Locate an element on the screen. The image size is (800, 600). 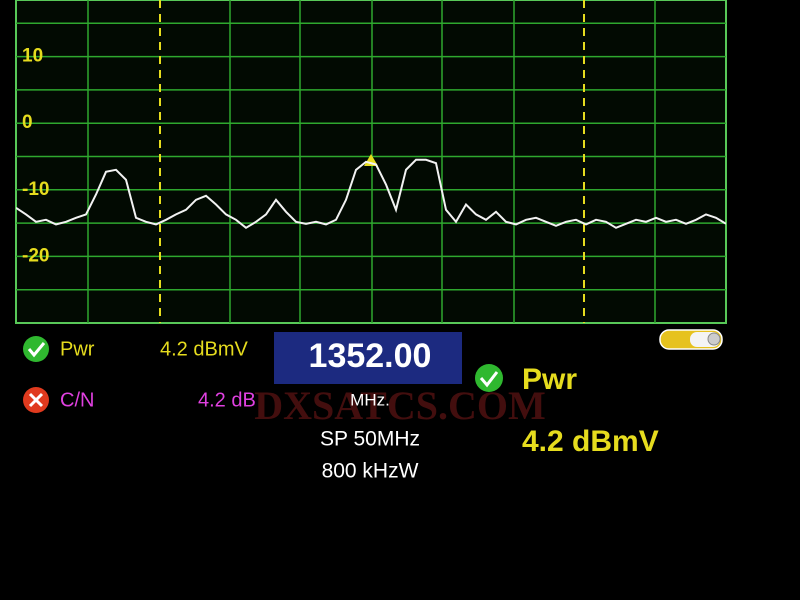
frequency: 1352.00 is located at coordinates (370, 356).